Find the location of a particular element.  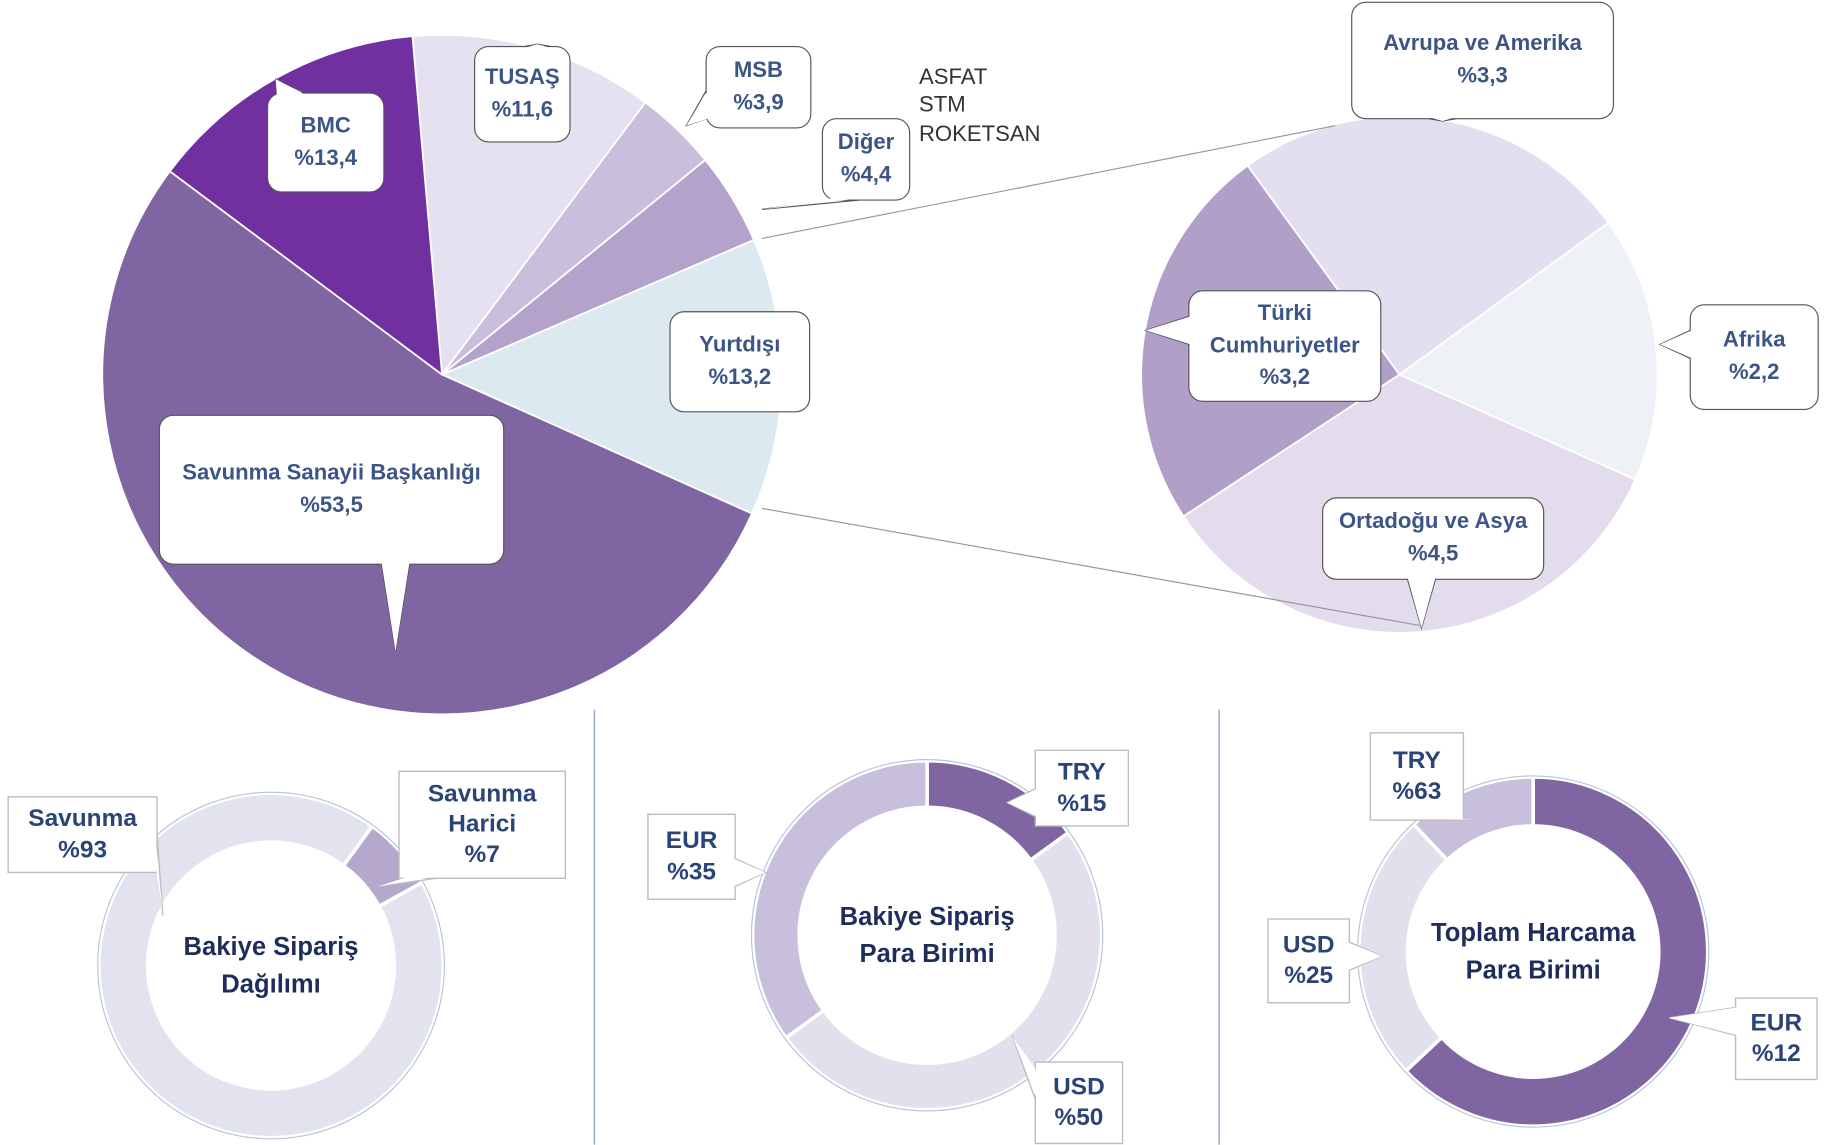

donut-center: Toplam Harcama Para Birimi is located at coordinates (1533, 951).